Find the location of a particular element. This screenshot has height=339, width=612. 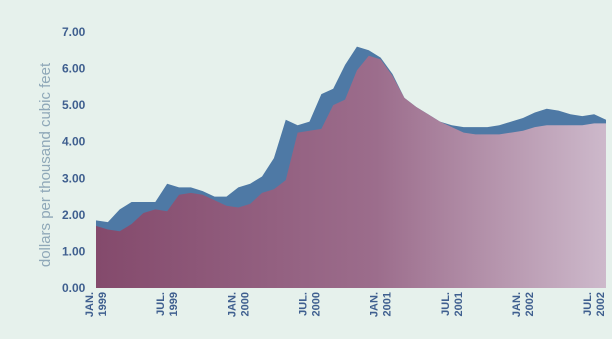

y-tick-label: 4.00 is located at coordinates (74, 142).